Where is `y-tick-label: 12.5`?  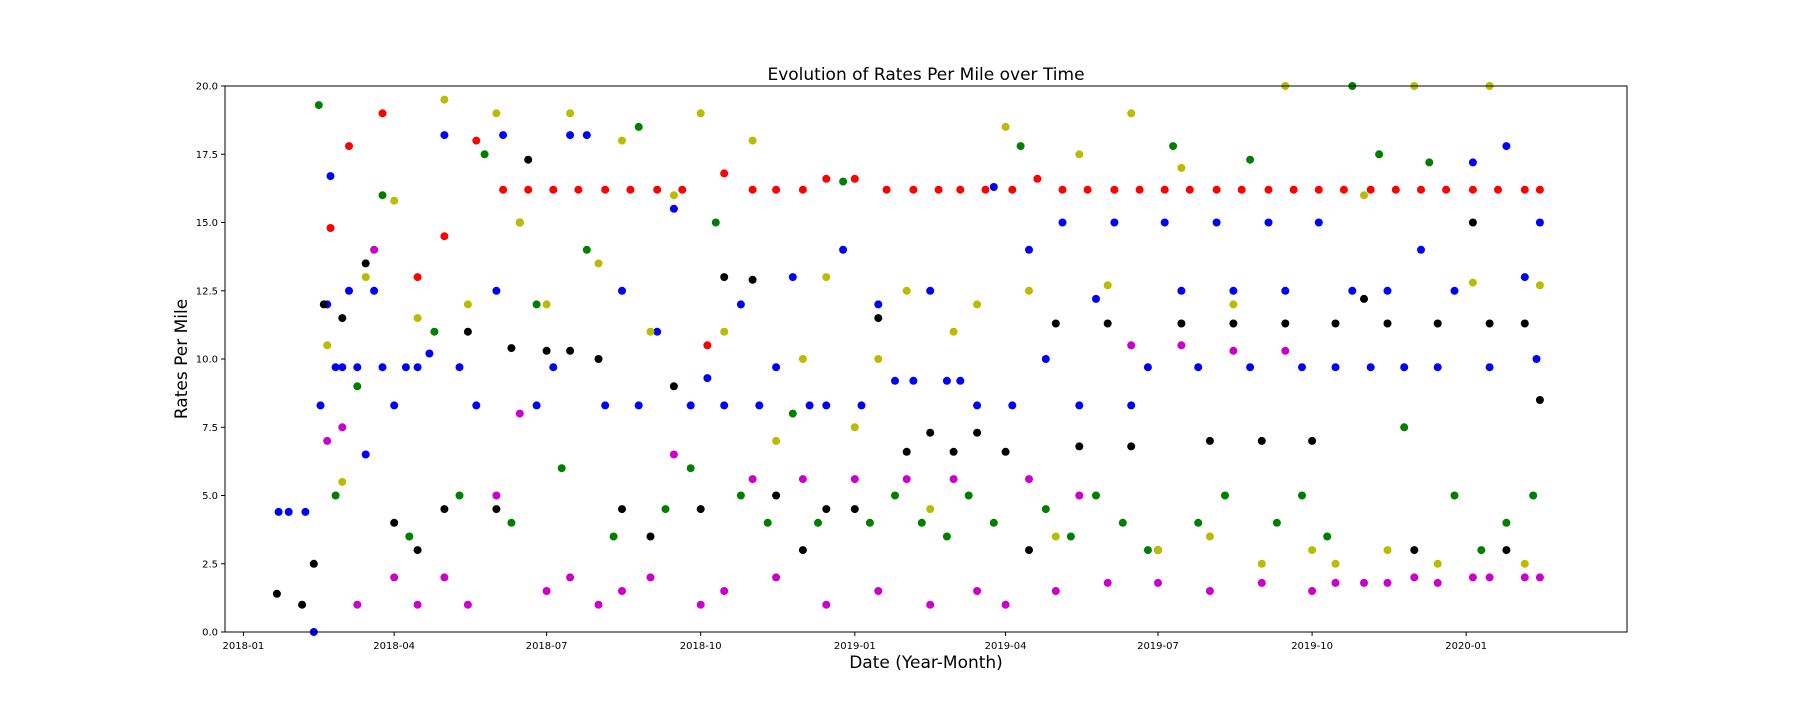
y-tick-label: 12.5 is located at coordinates (207, 291).